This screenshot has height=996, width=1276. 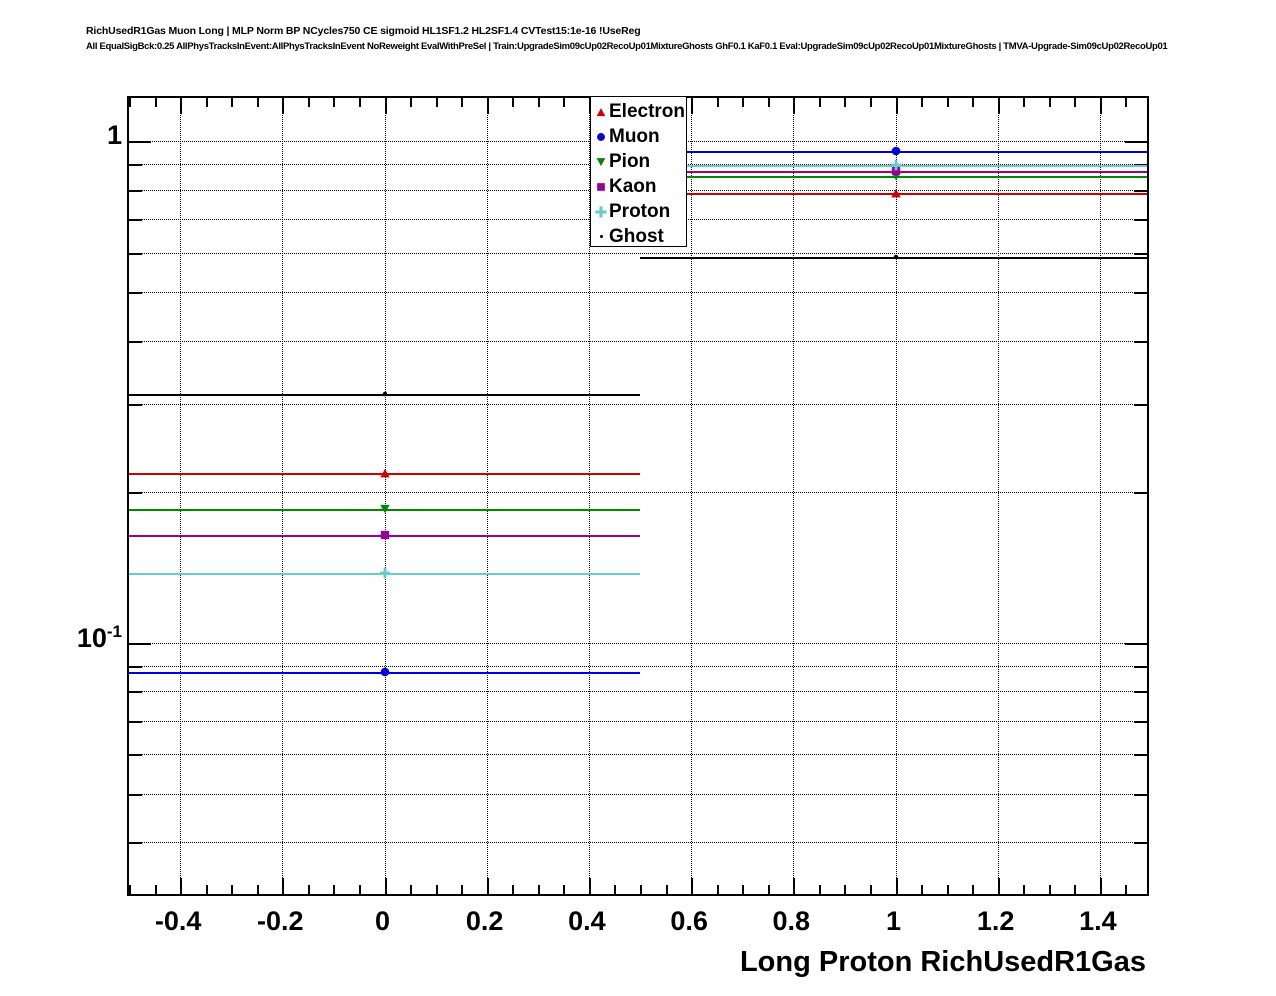 I want to click on x-axis-tick-label: 0.2, so click(x=484, y=921).